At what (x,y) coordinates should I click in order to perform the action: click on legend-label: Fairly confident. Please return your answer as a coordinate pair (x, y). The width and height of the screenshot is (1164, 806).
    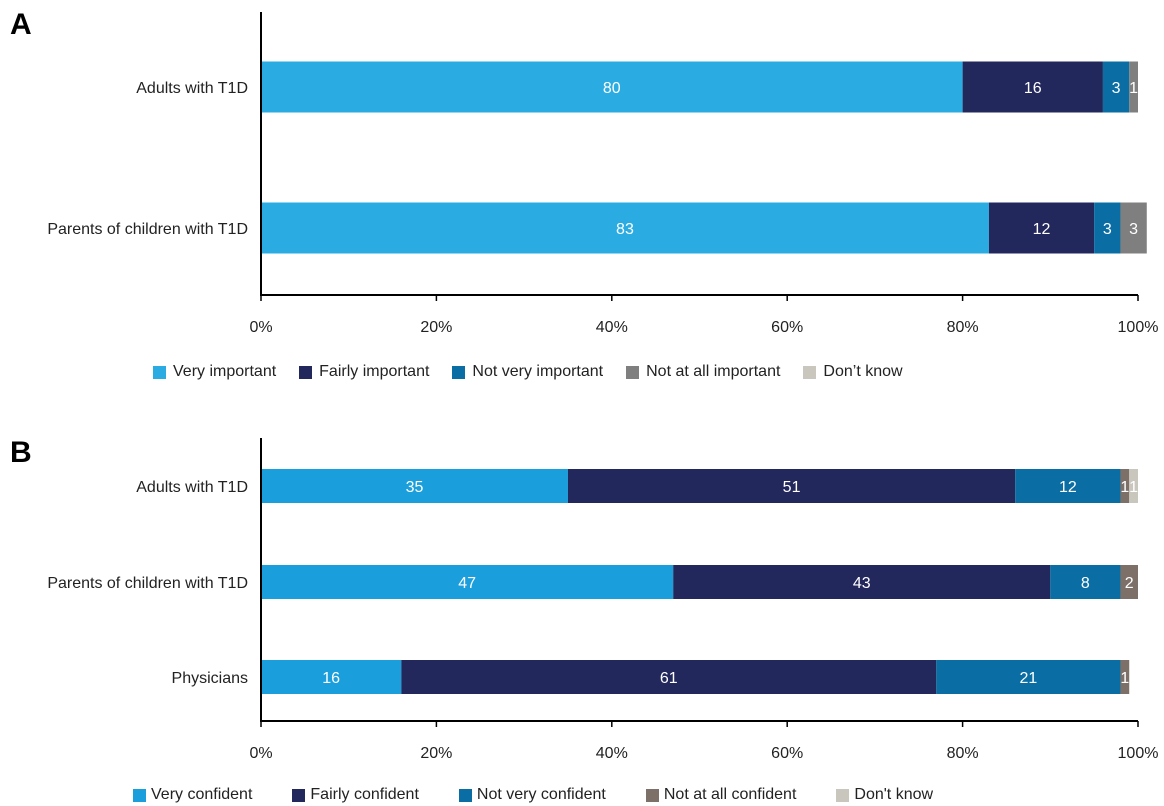
    Looking at the image, I should click on (364, 794).